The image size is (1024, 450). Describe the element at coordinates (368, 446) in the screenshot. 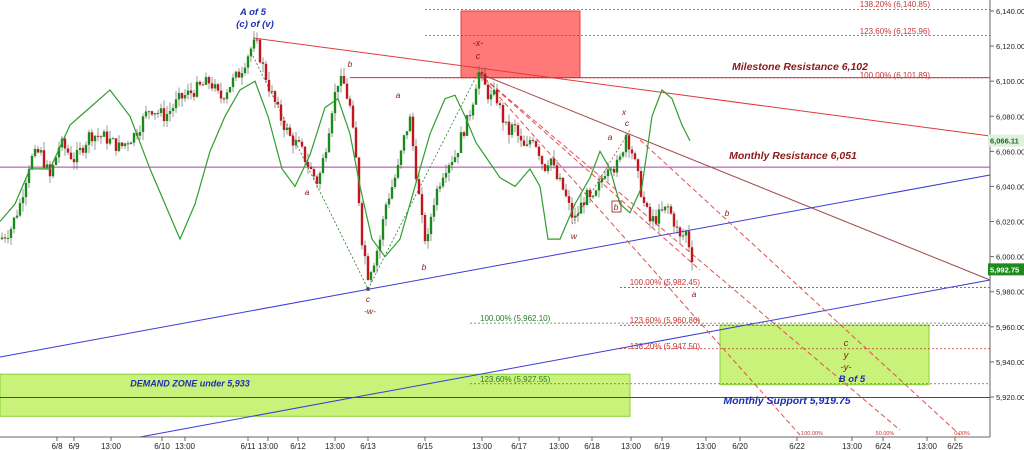

I see `x-tick-label: 6/13` at that location.